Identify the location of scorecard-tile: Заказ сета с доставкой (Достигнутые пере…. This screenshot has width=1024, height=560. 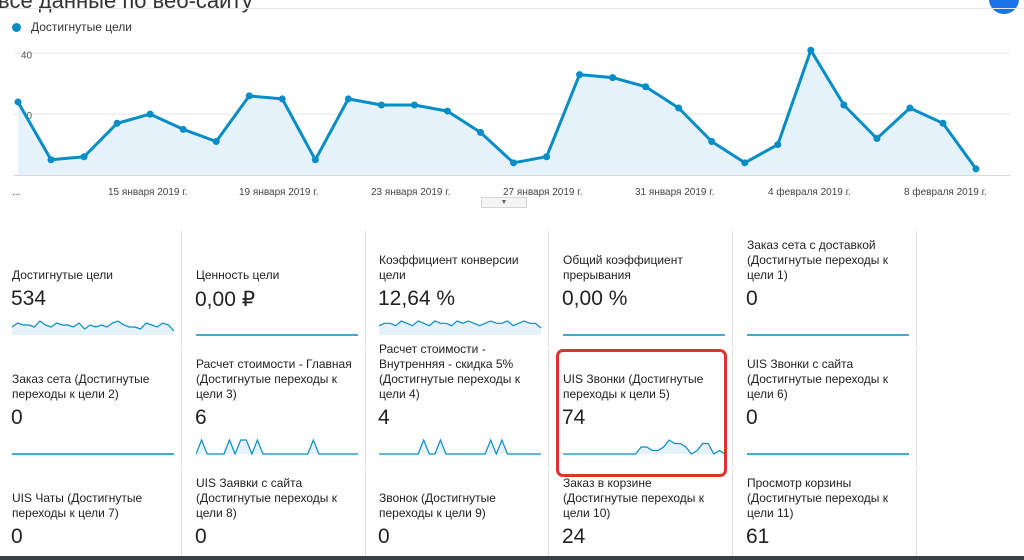
(826, 289).